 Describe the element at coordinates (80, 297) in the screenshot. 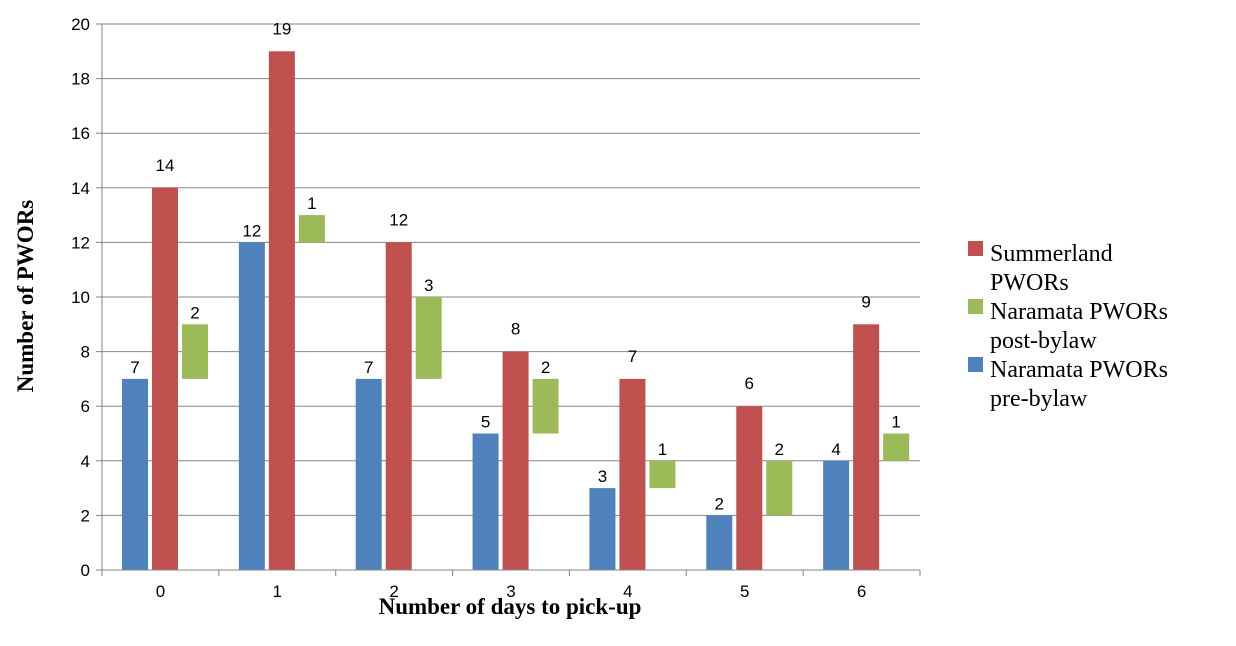

I see `y-tick-label: 10` at that location.